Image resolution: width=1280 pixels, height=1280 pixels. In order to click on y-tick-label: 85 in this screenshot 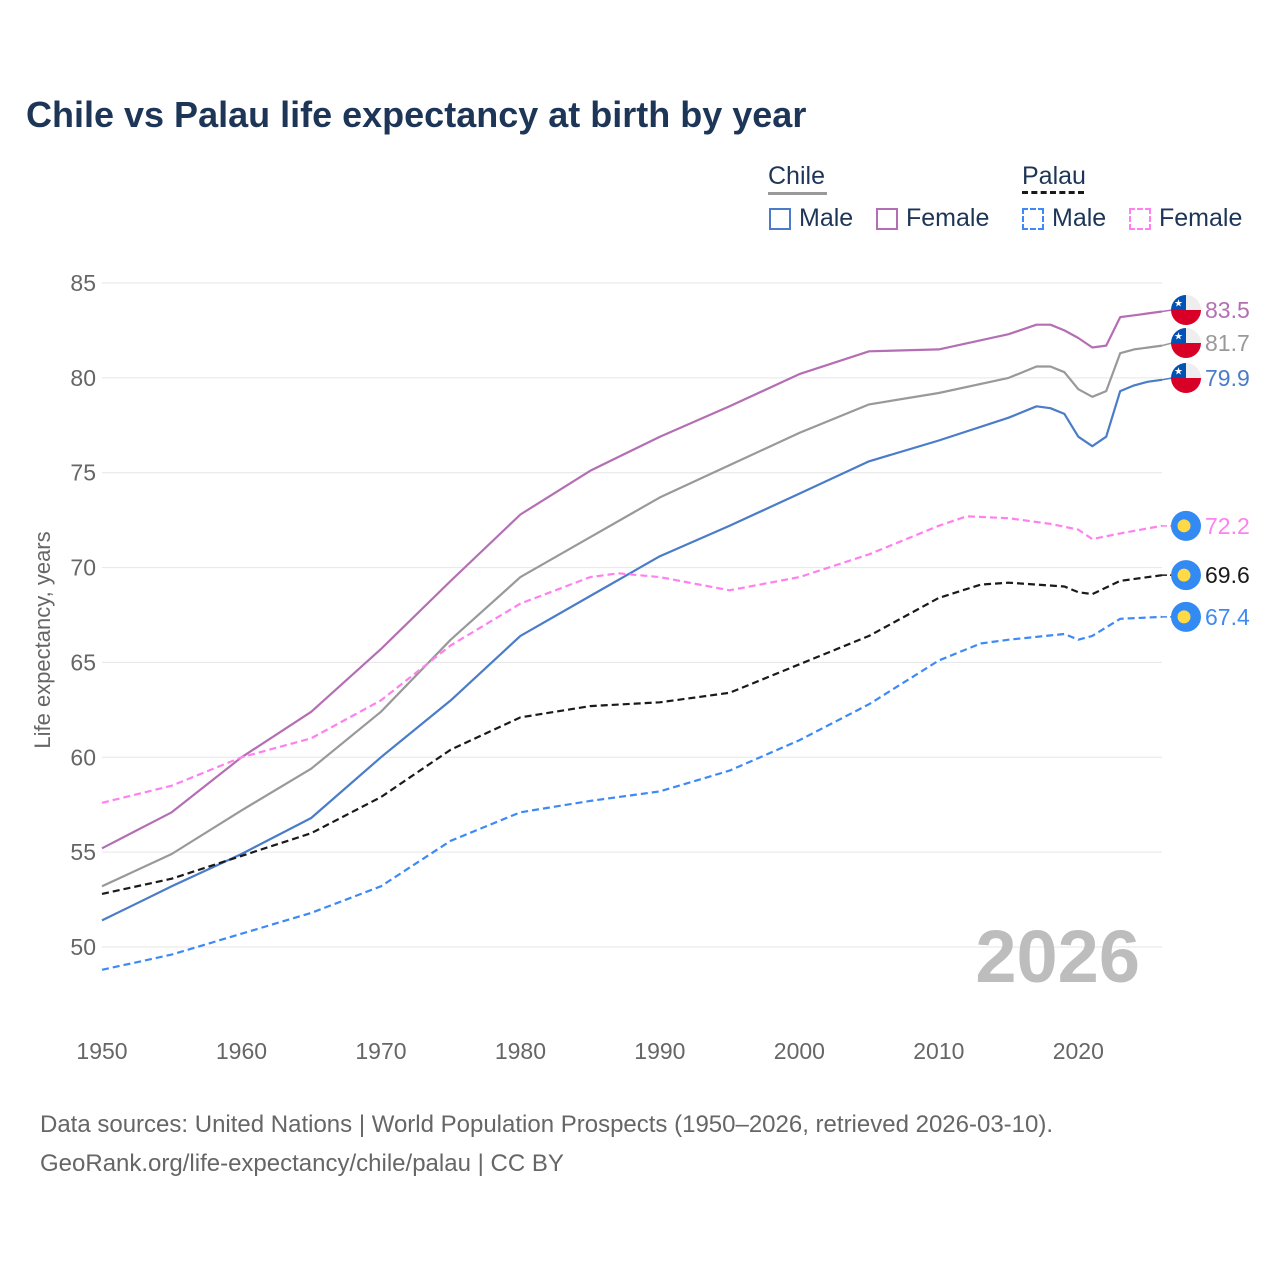, I will do `click(83, 283)`.